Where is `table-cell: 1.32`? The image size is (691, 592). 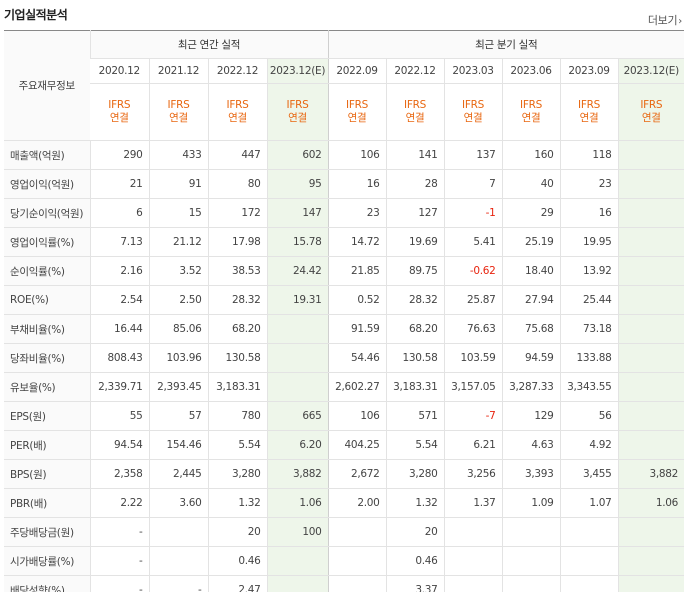
table-cell: 1.32 is located at coordinates (237, 503).